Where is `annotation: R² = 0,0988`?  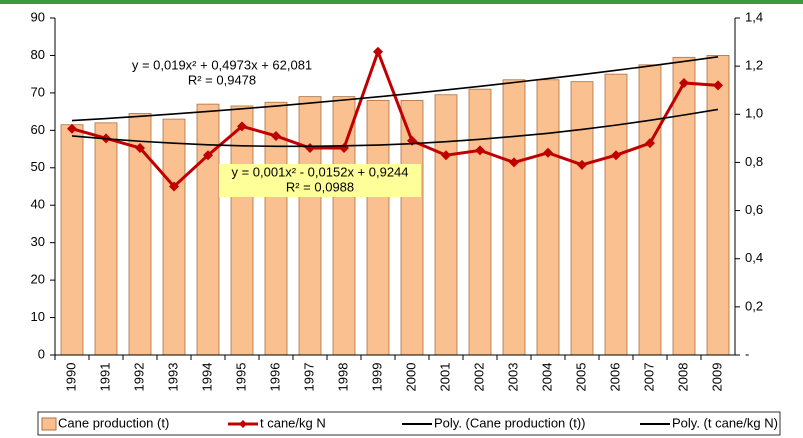
annotation: R² = 0,0988 is located at coordinates (320, 186).